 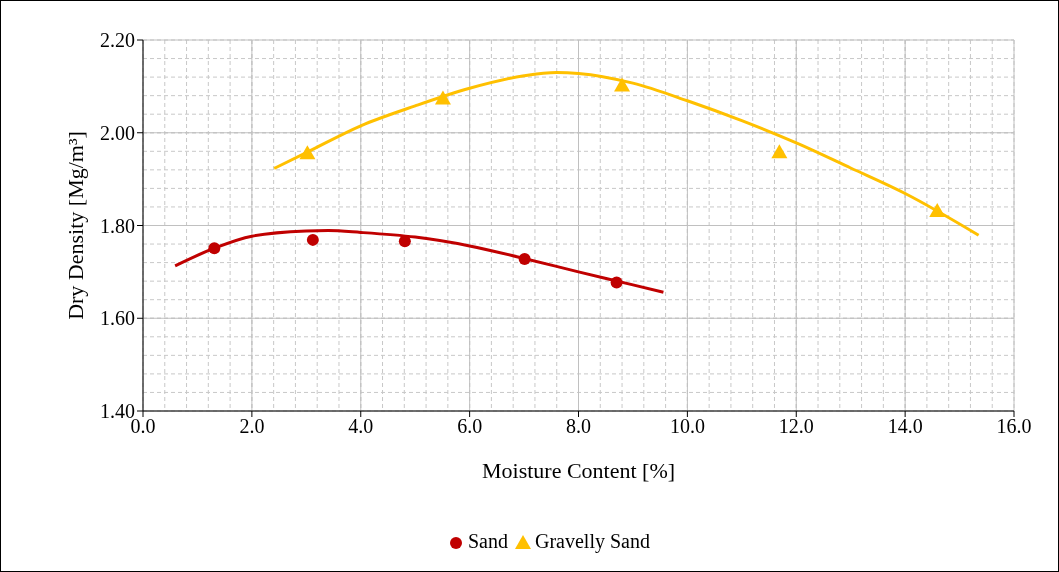 What do you see at coordinates (419, 261) in the screenshot?
I see `line-series` at bounding box center [419, 261].